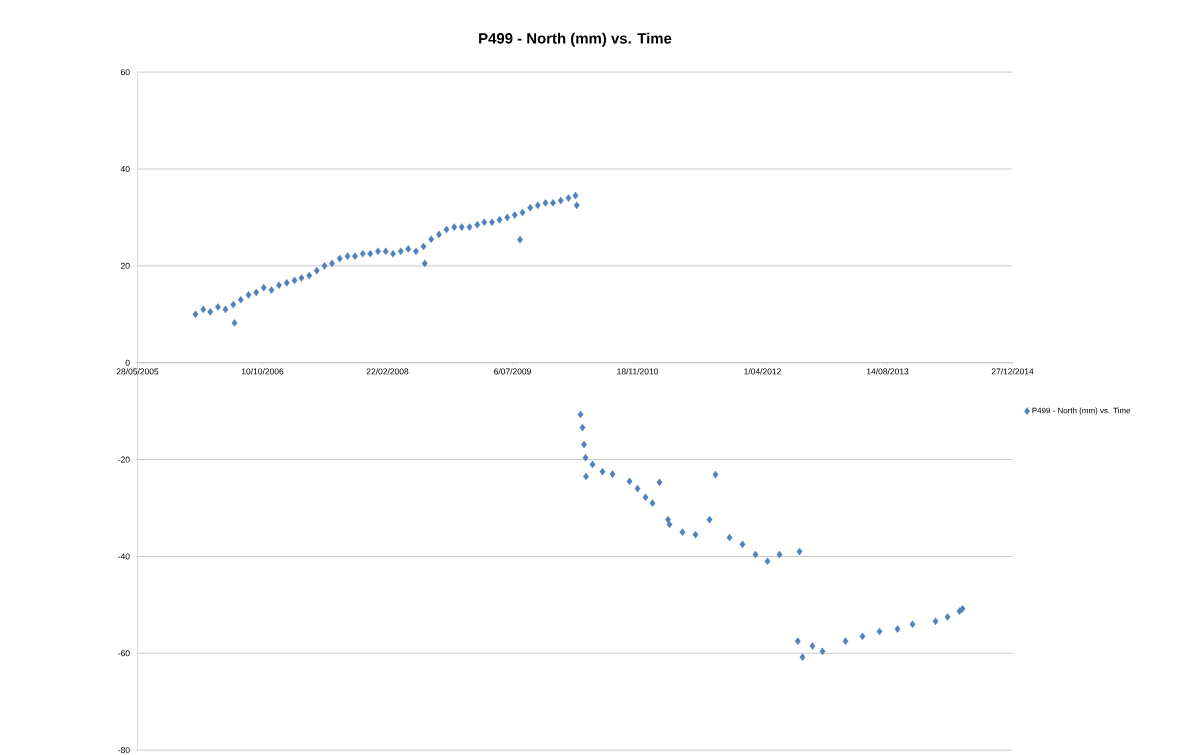 The width and height of the screenshot is (1179, 755). Describe the element at coordinates (124, 459) in the screenshot. I see `y-tick-label: -20` at that location.